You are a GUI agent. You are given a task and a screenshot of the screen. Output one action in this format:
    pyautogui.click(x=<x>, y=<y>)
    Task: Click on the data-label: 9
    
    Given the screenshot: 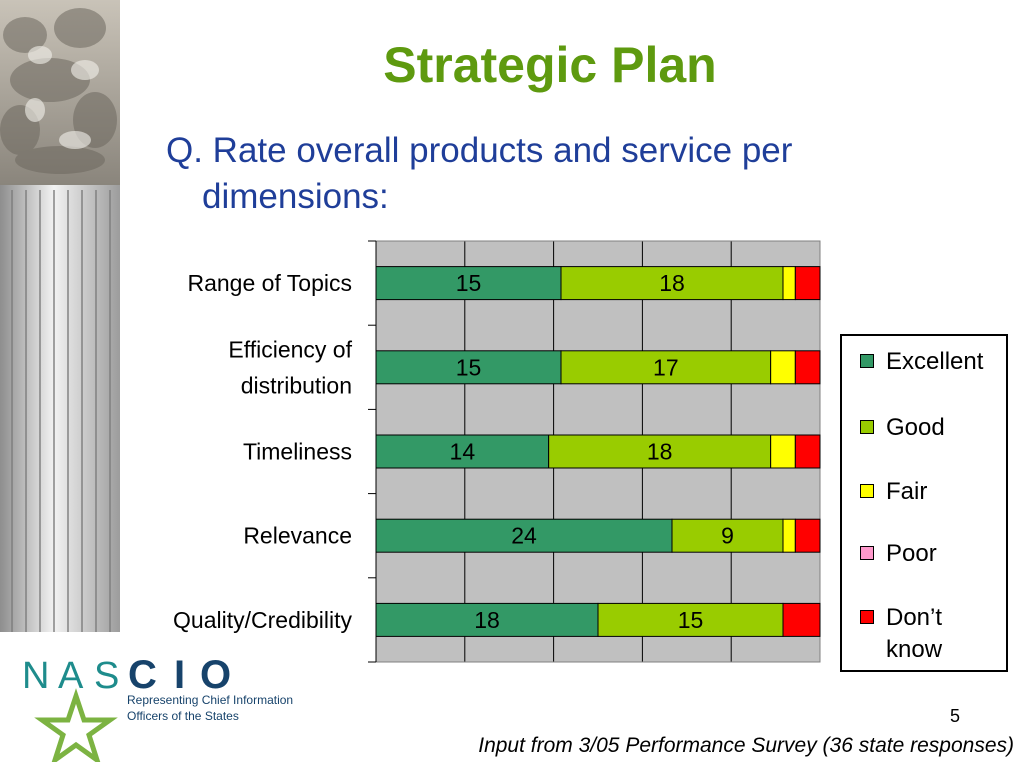 What is the action you would take?
    pyautogui.click(x=727, y=536)
    